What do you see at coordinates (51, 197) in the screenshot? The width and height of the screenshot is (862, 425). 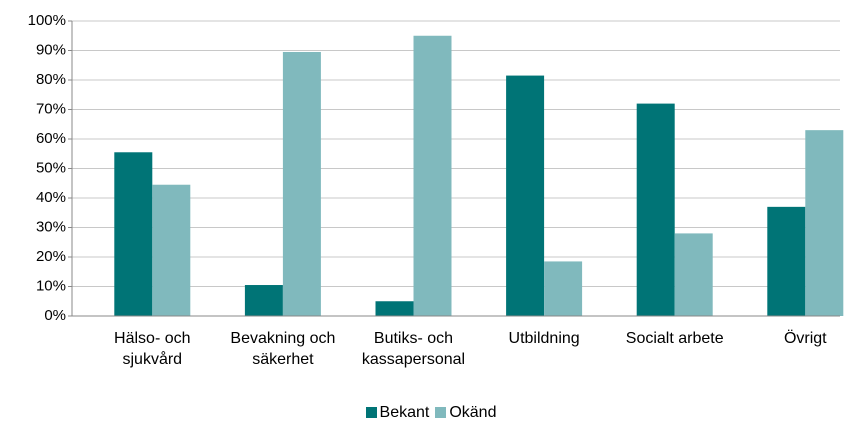 I see `y-tick-label: 40%` at bounding box center [51, 197].